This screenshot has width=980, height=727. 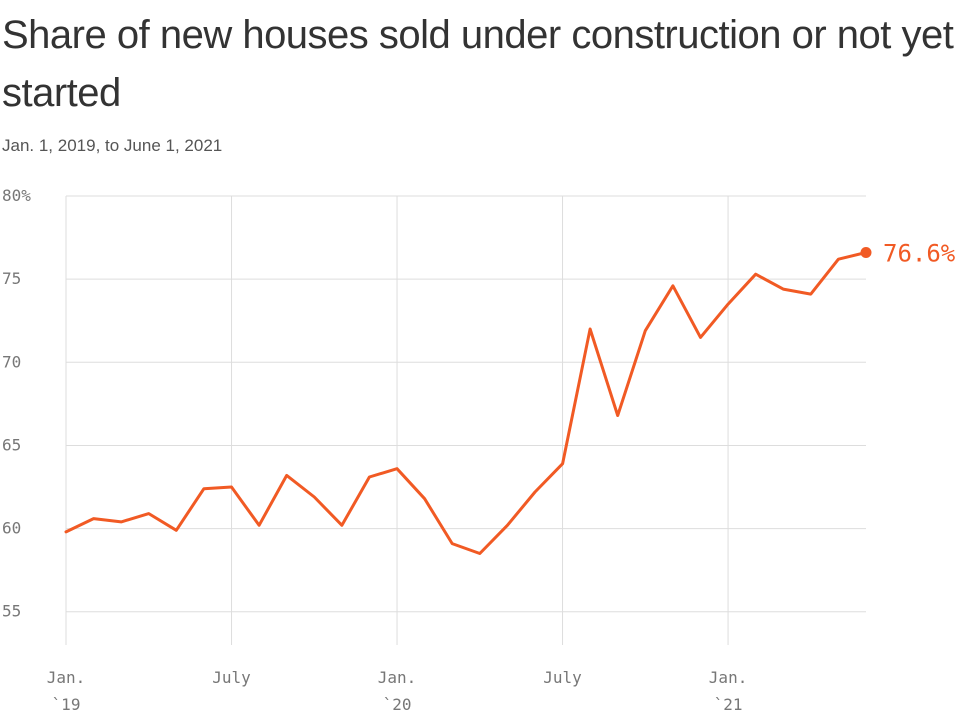 What do you see at coordinates (11, 361) in the screenshot?
I see `y-tick-label: 70` at bounding box center [11, 361].